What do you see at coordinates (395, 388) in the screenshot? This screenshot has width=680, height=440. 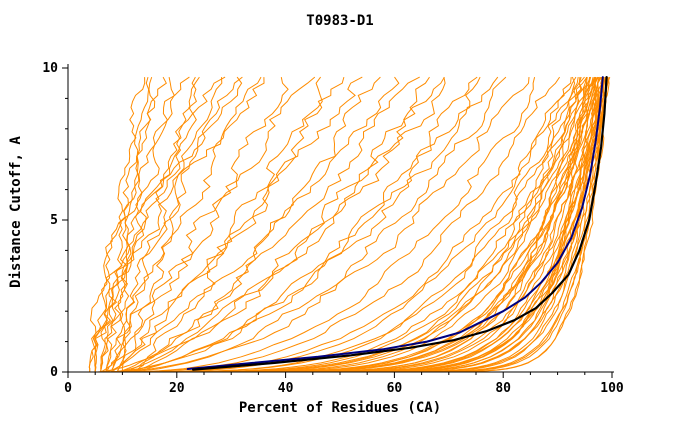 I see `x-tick-label: 60` at bounding box center [395, 388].